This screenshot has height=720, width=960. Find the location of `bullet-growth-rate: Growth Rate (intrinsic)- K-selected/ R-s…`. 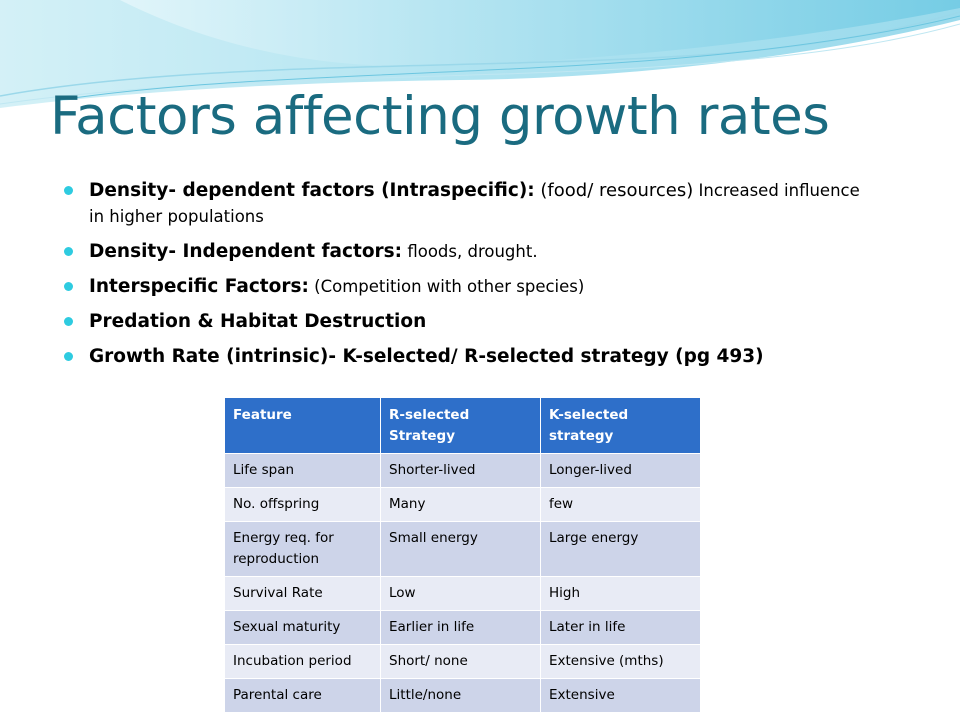

bullet-growth-rate: Growth Rate (intrinsic)- K-selected/ R-s… is located at coordinates (462, 357).